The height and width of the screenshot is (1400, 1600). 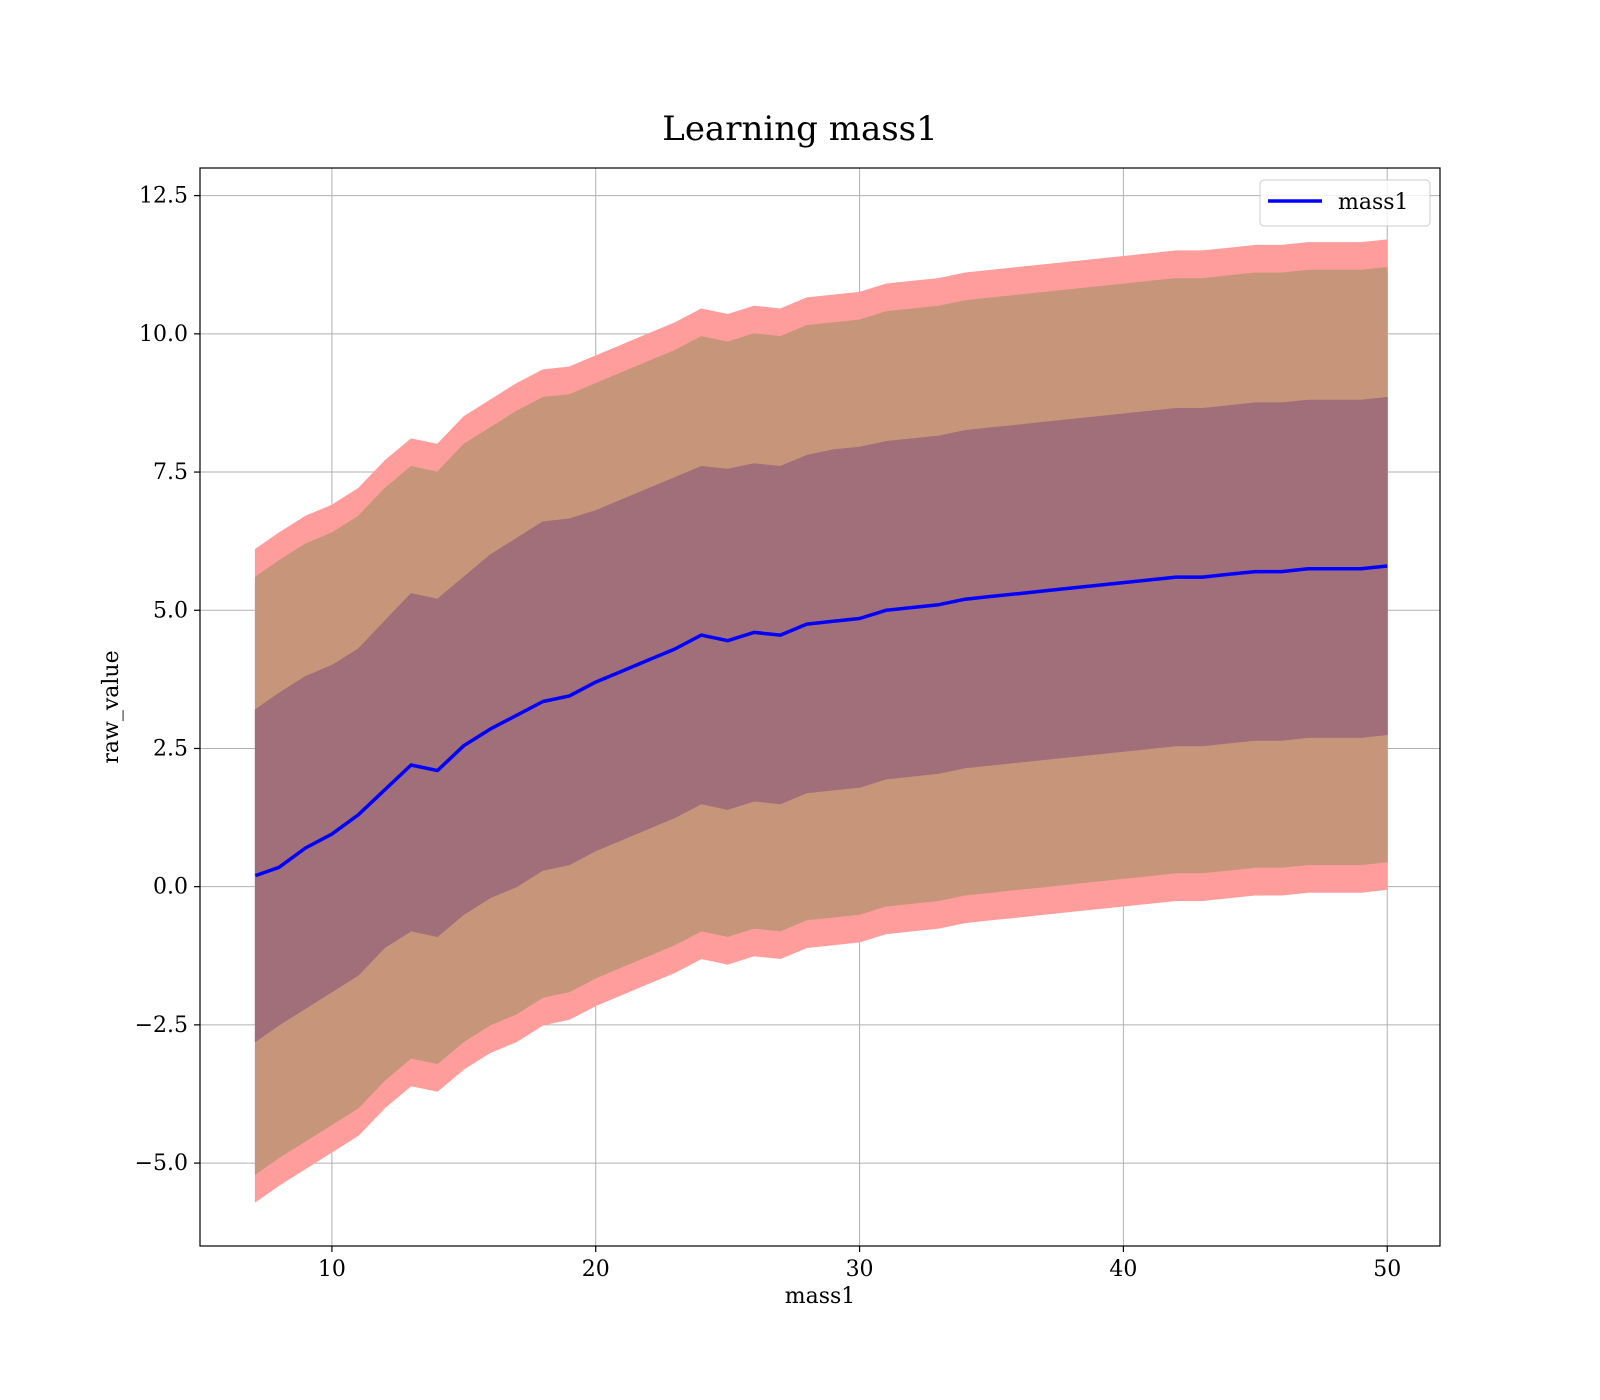 What do you see at coordinates (1373, 202) in the screenshot?
I see `legend-label: mass1` at bounding box center [1373, 202].